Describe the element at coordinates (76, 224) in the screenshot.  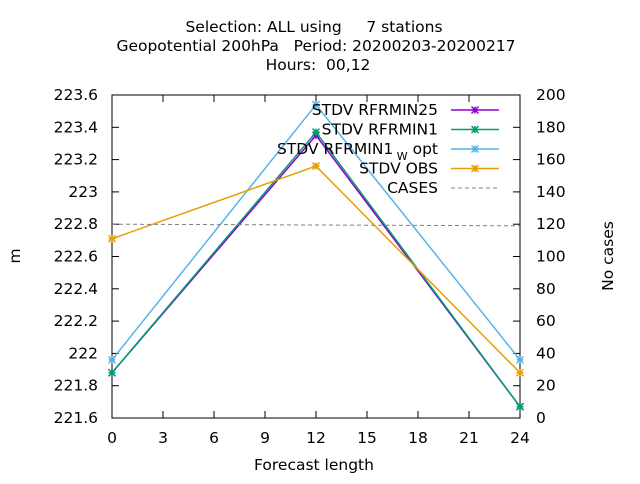
I see `y-tick-label: 222.8` at that location.